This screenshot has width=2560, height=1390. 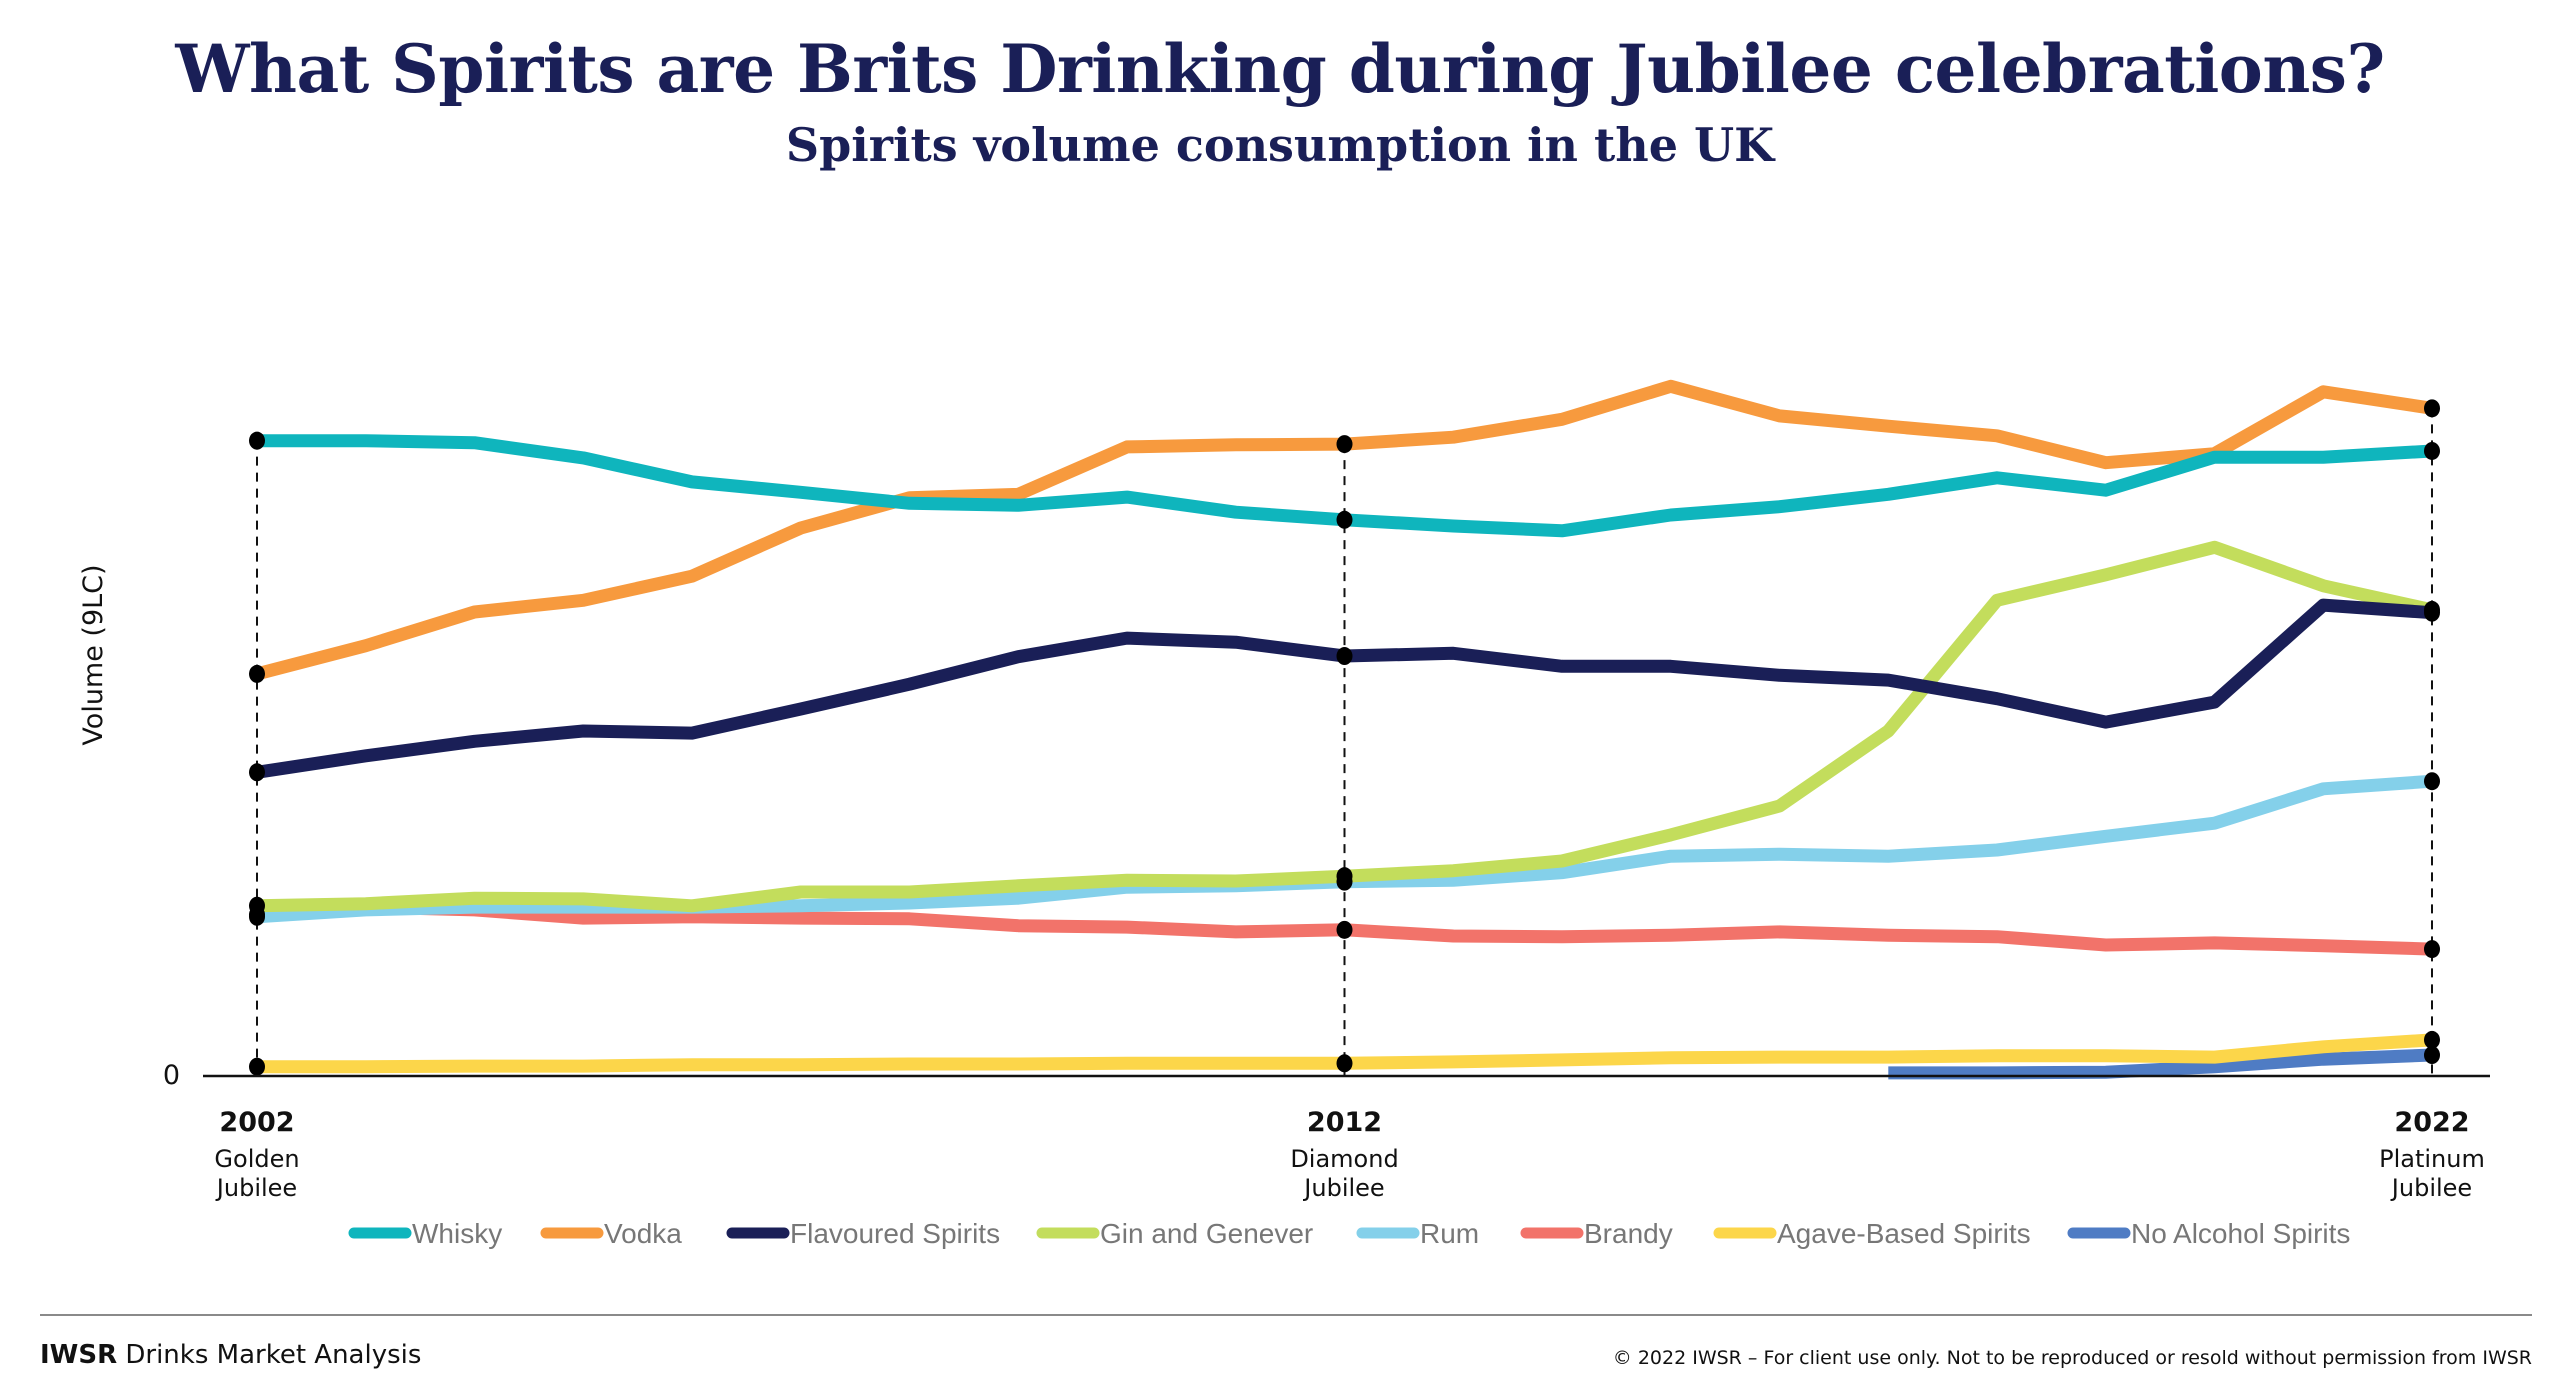 I want to click on data-point-whisky-2022, so click(x=2432, y=450).